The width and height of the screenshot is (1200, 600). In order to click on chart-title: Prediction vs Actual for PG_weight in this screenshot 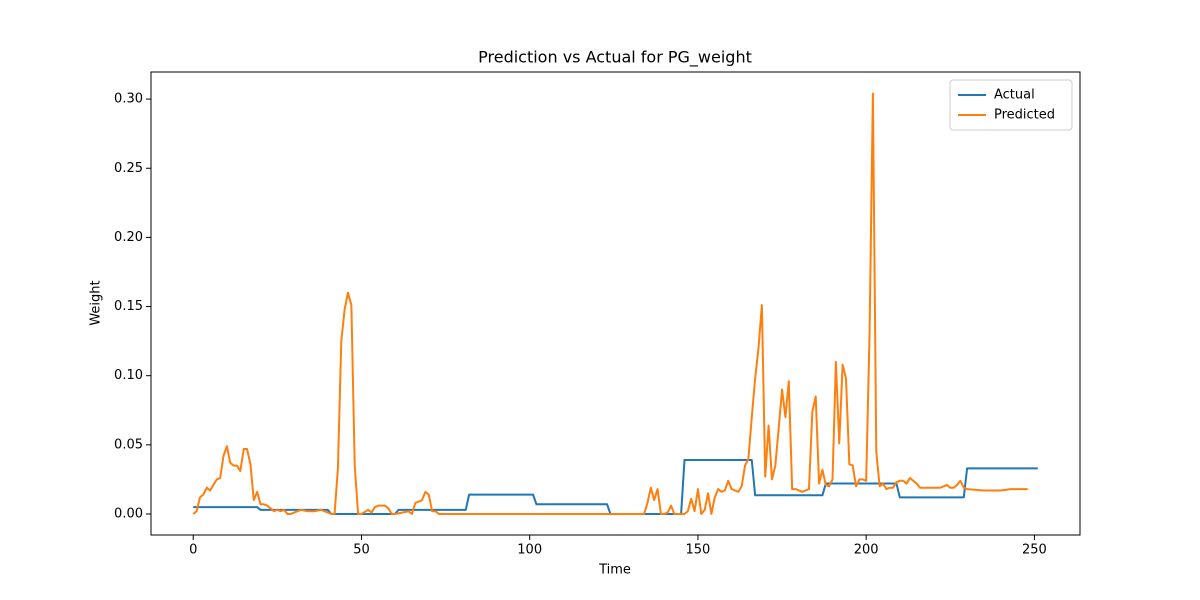, I will do `click(615, 58)`.